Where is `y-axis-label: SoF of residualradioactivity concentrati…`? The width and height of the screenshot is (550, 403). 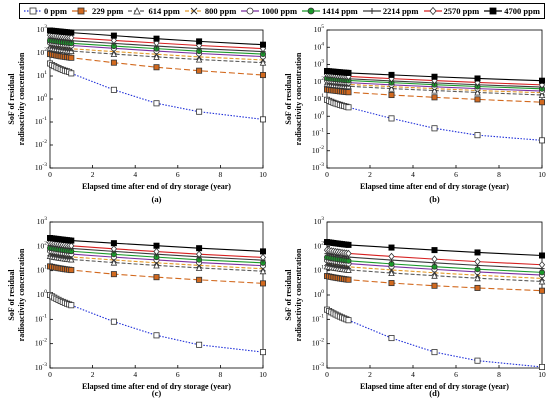 y-axis-label: SoF of residualradioactivity concentrati… is located at coordinates (16, 98).